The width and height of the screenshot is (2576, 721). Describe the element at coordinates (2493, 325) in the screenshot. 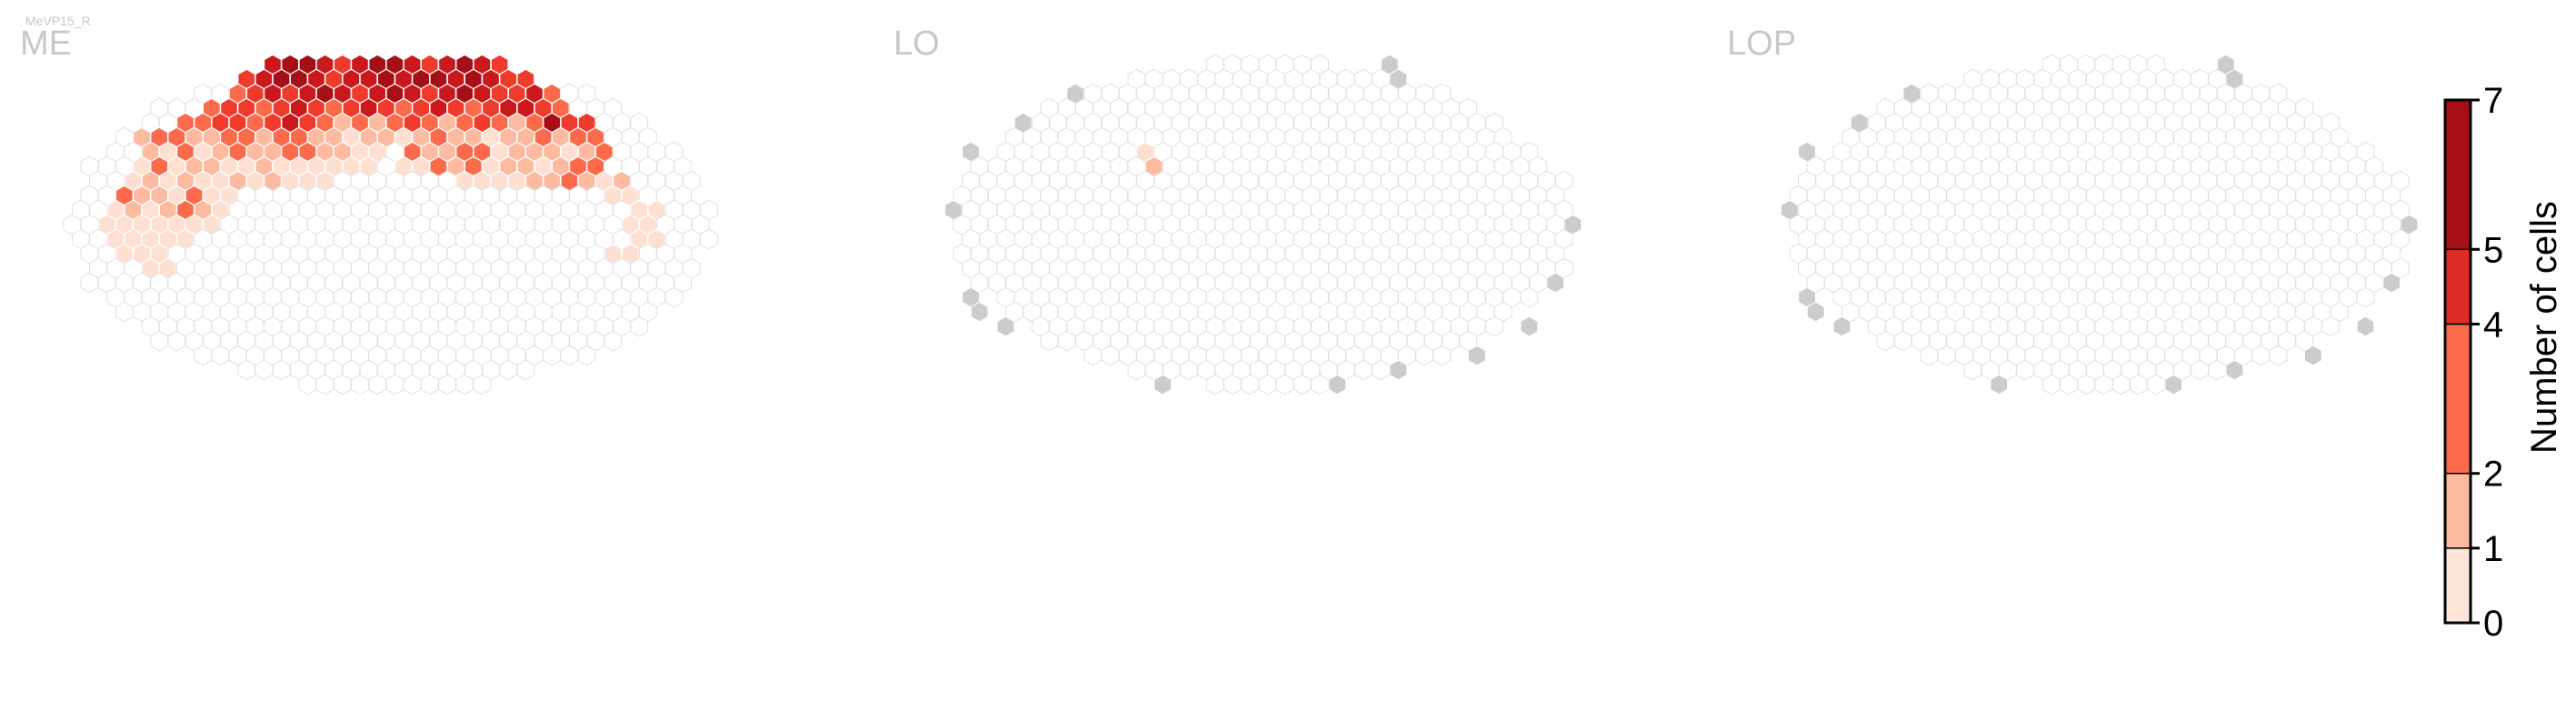

I see `colorbar-tick-label: 4` at that location.